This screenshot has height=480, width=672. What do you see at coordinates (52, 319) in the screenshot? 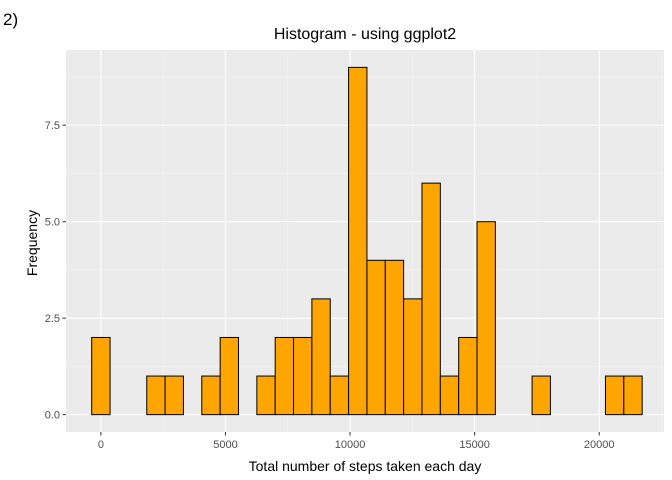
I see `y-tick-label: 2.5` at bounding box center [52, 319].